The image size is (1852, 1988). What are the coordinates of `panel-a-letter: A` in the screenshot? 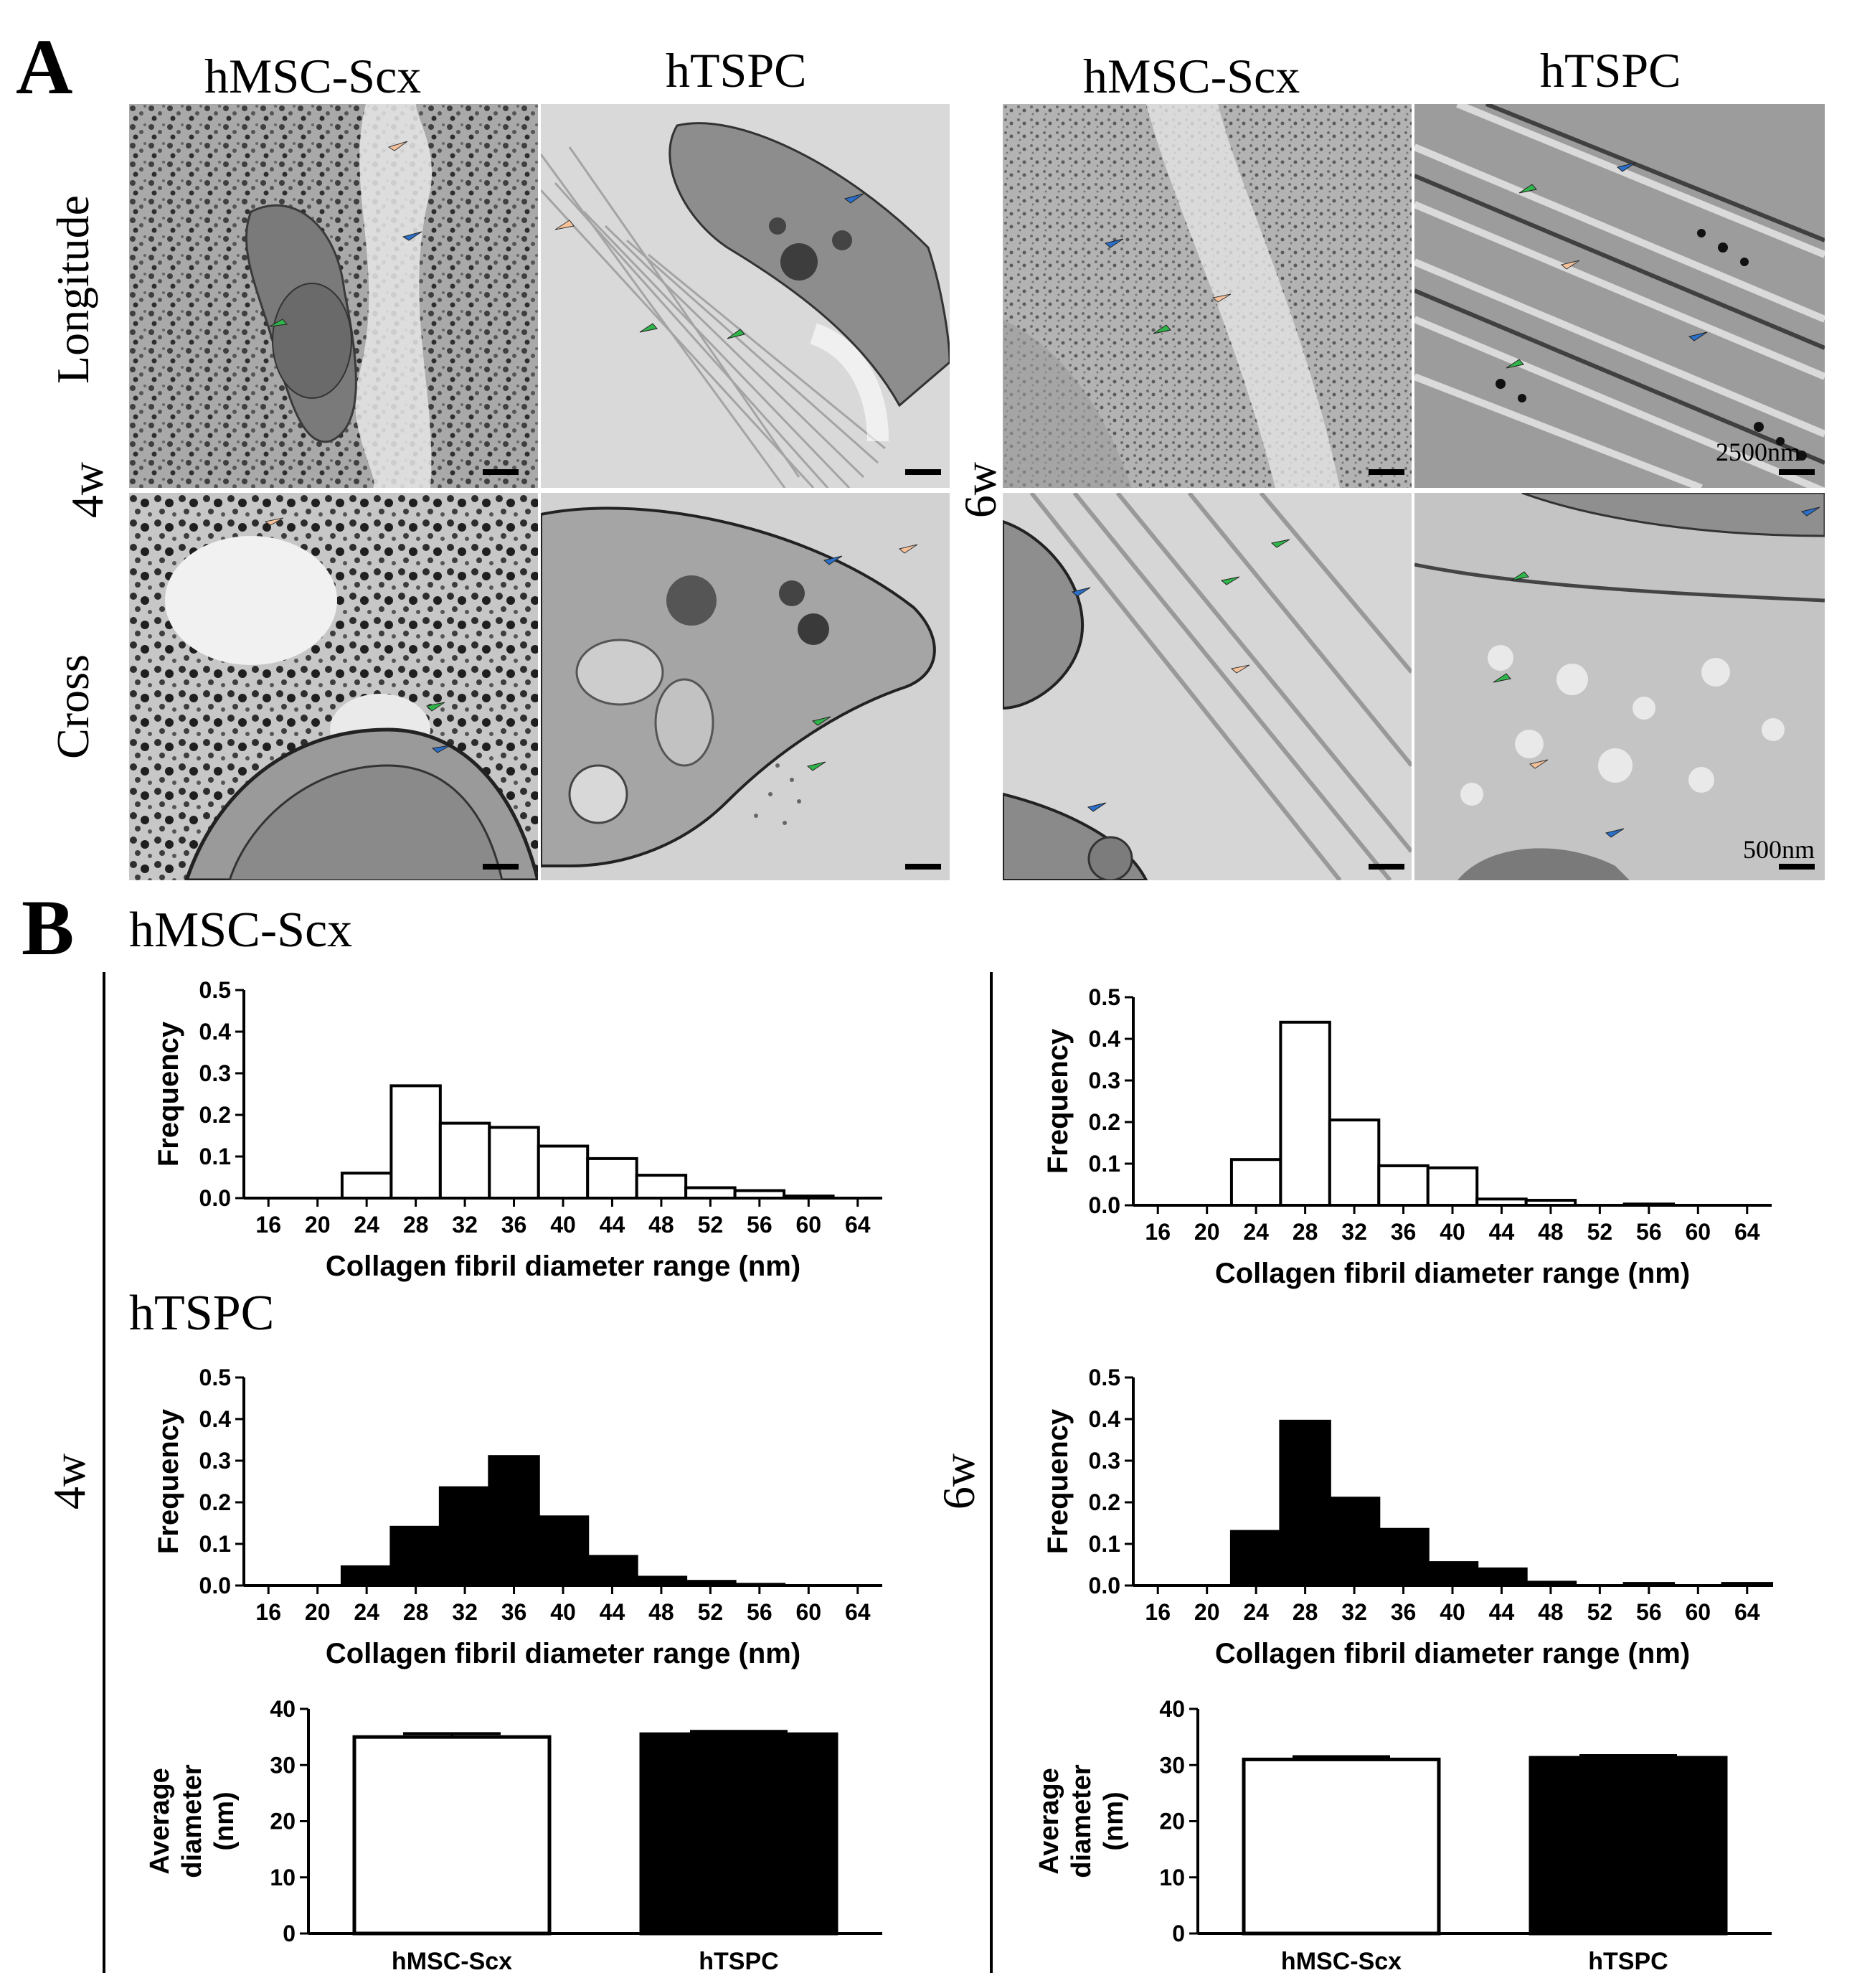 It's located at (44, 66).